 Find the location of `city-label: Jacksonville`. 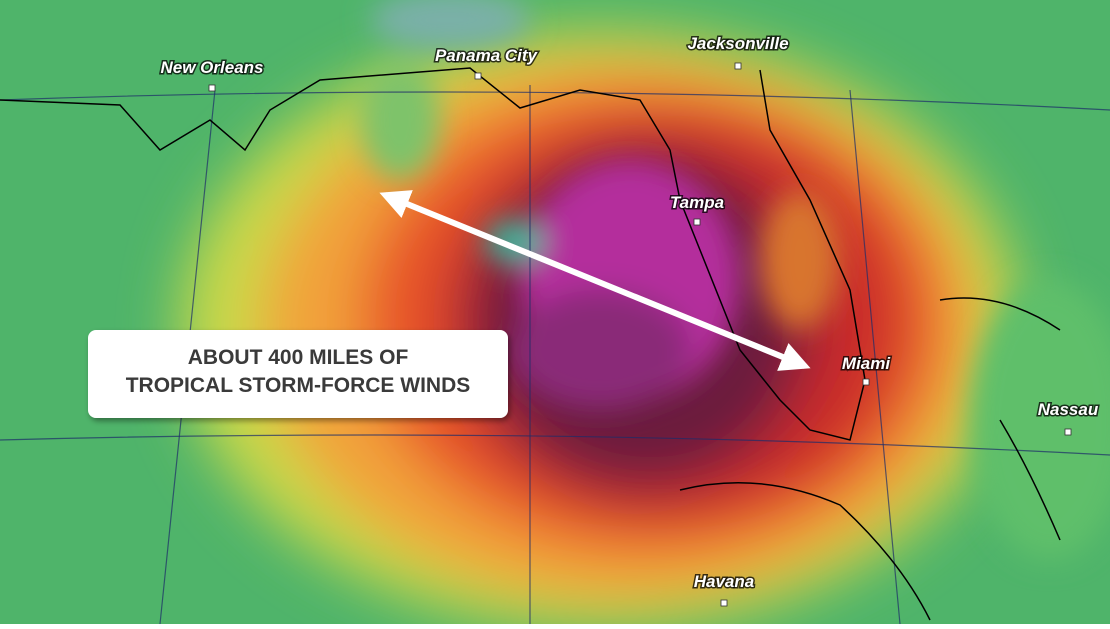

city-label: Jacksonville is located at coordinates (737, 43).